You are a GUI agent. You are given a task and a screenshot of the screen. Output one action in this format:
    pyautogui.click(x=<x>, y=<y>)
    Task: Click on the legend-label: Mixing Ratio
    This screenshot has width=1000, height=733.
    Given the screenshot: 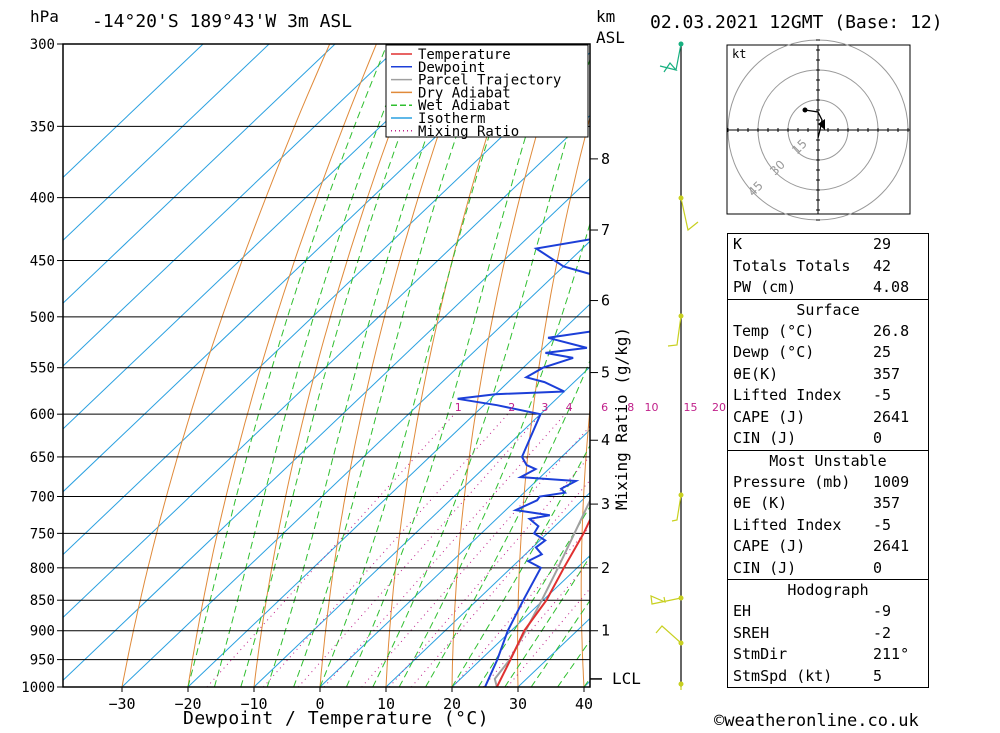 What is the action you would take?
    pyautogui.click(x=468, y=132)
    